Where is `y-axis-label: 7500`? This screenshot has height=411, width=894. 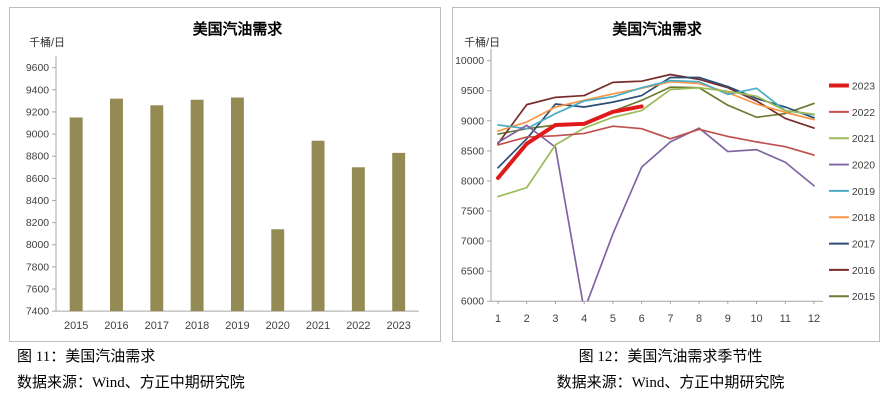 y-axis-label: 7500 is located at coordinates (472, 212).